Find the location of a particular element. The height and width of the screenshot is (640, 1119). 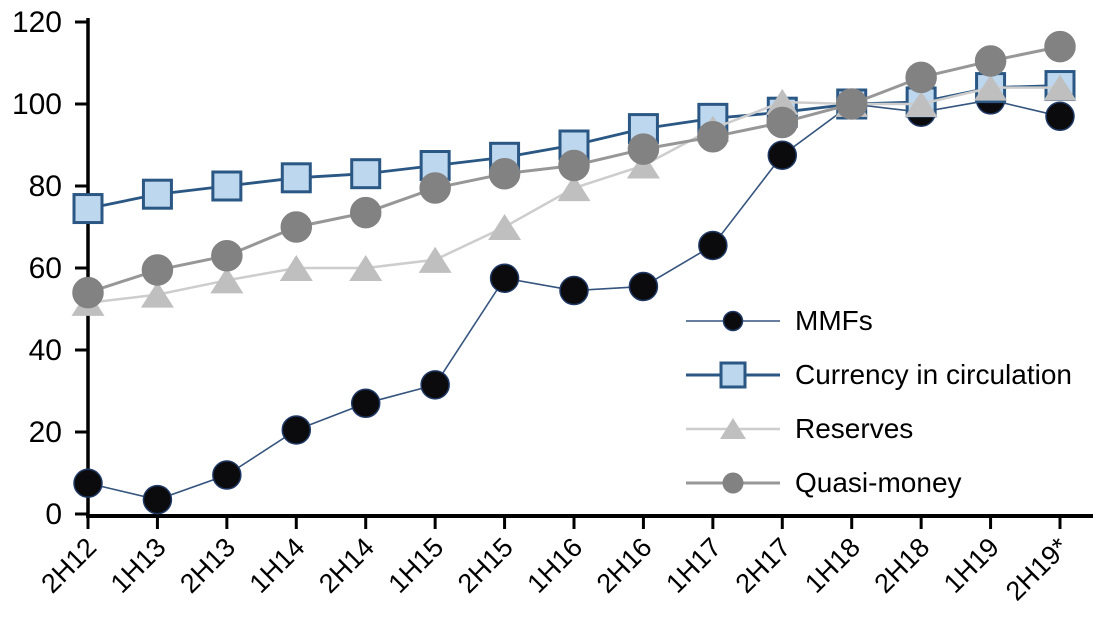

legend-item-reserves: Reserves is located at coordinates (877, 429).